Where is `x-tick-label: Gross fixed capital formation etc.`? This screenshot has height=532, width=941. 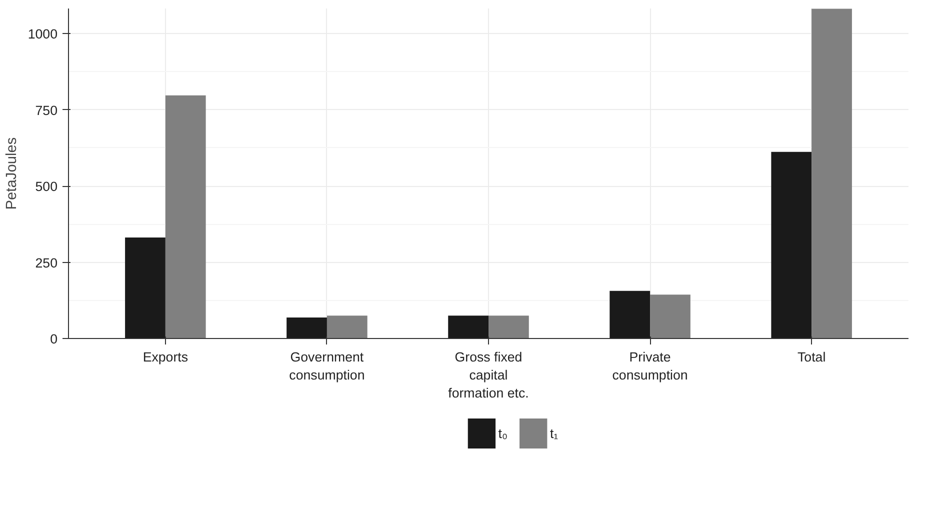 x-tick-label: Gross fixed capital formation etc. is located at coordinates (488, 375).